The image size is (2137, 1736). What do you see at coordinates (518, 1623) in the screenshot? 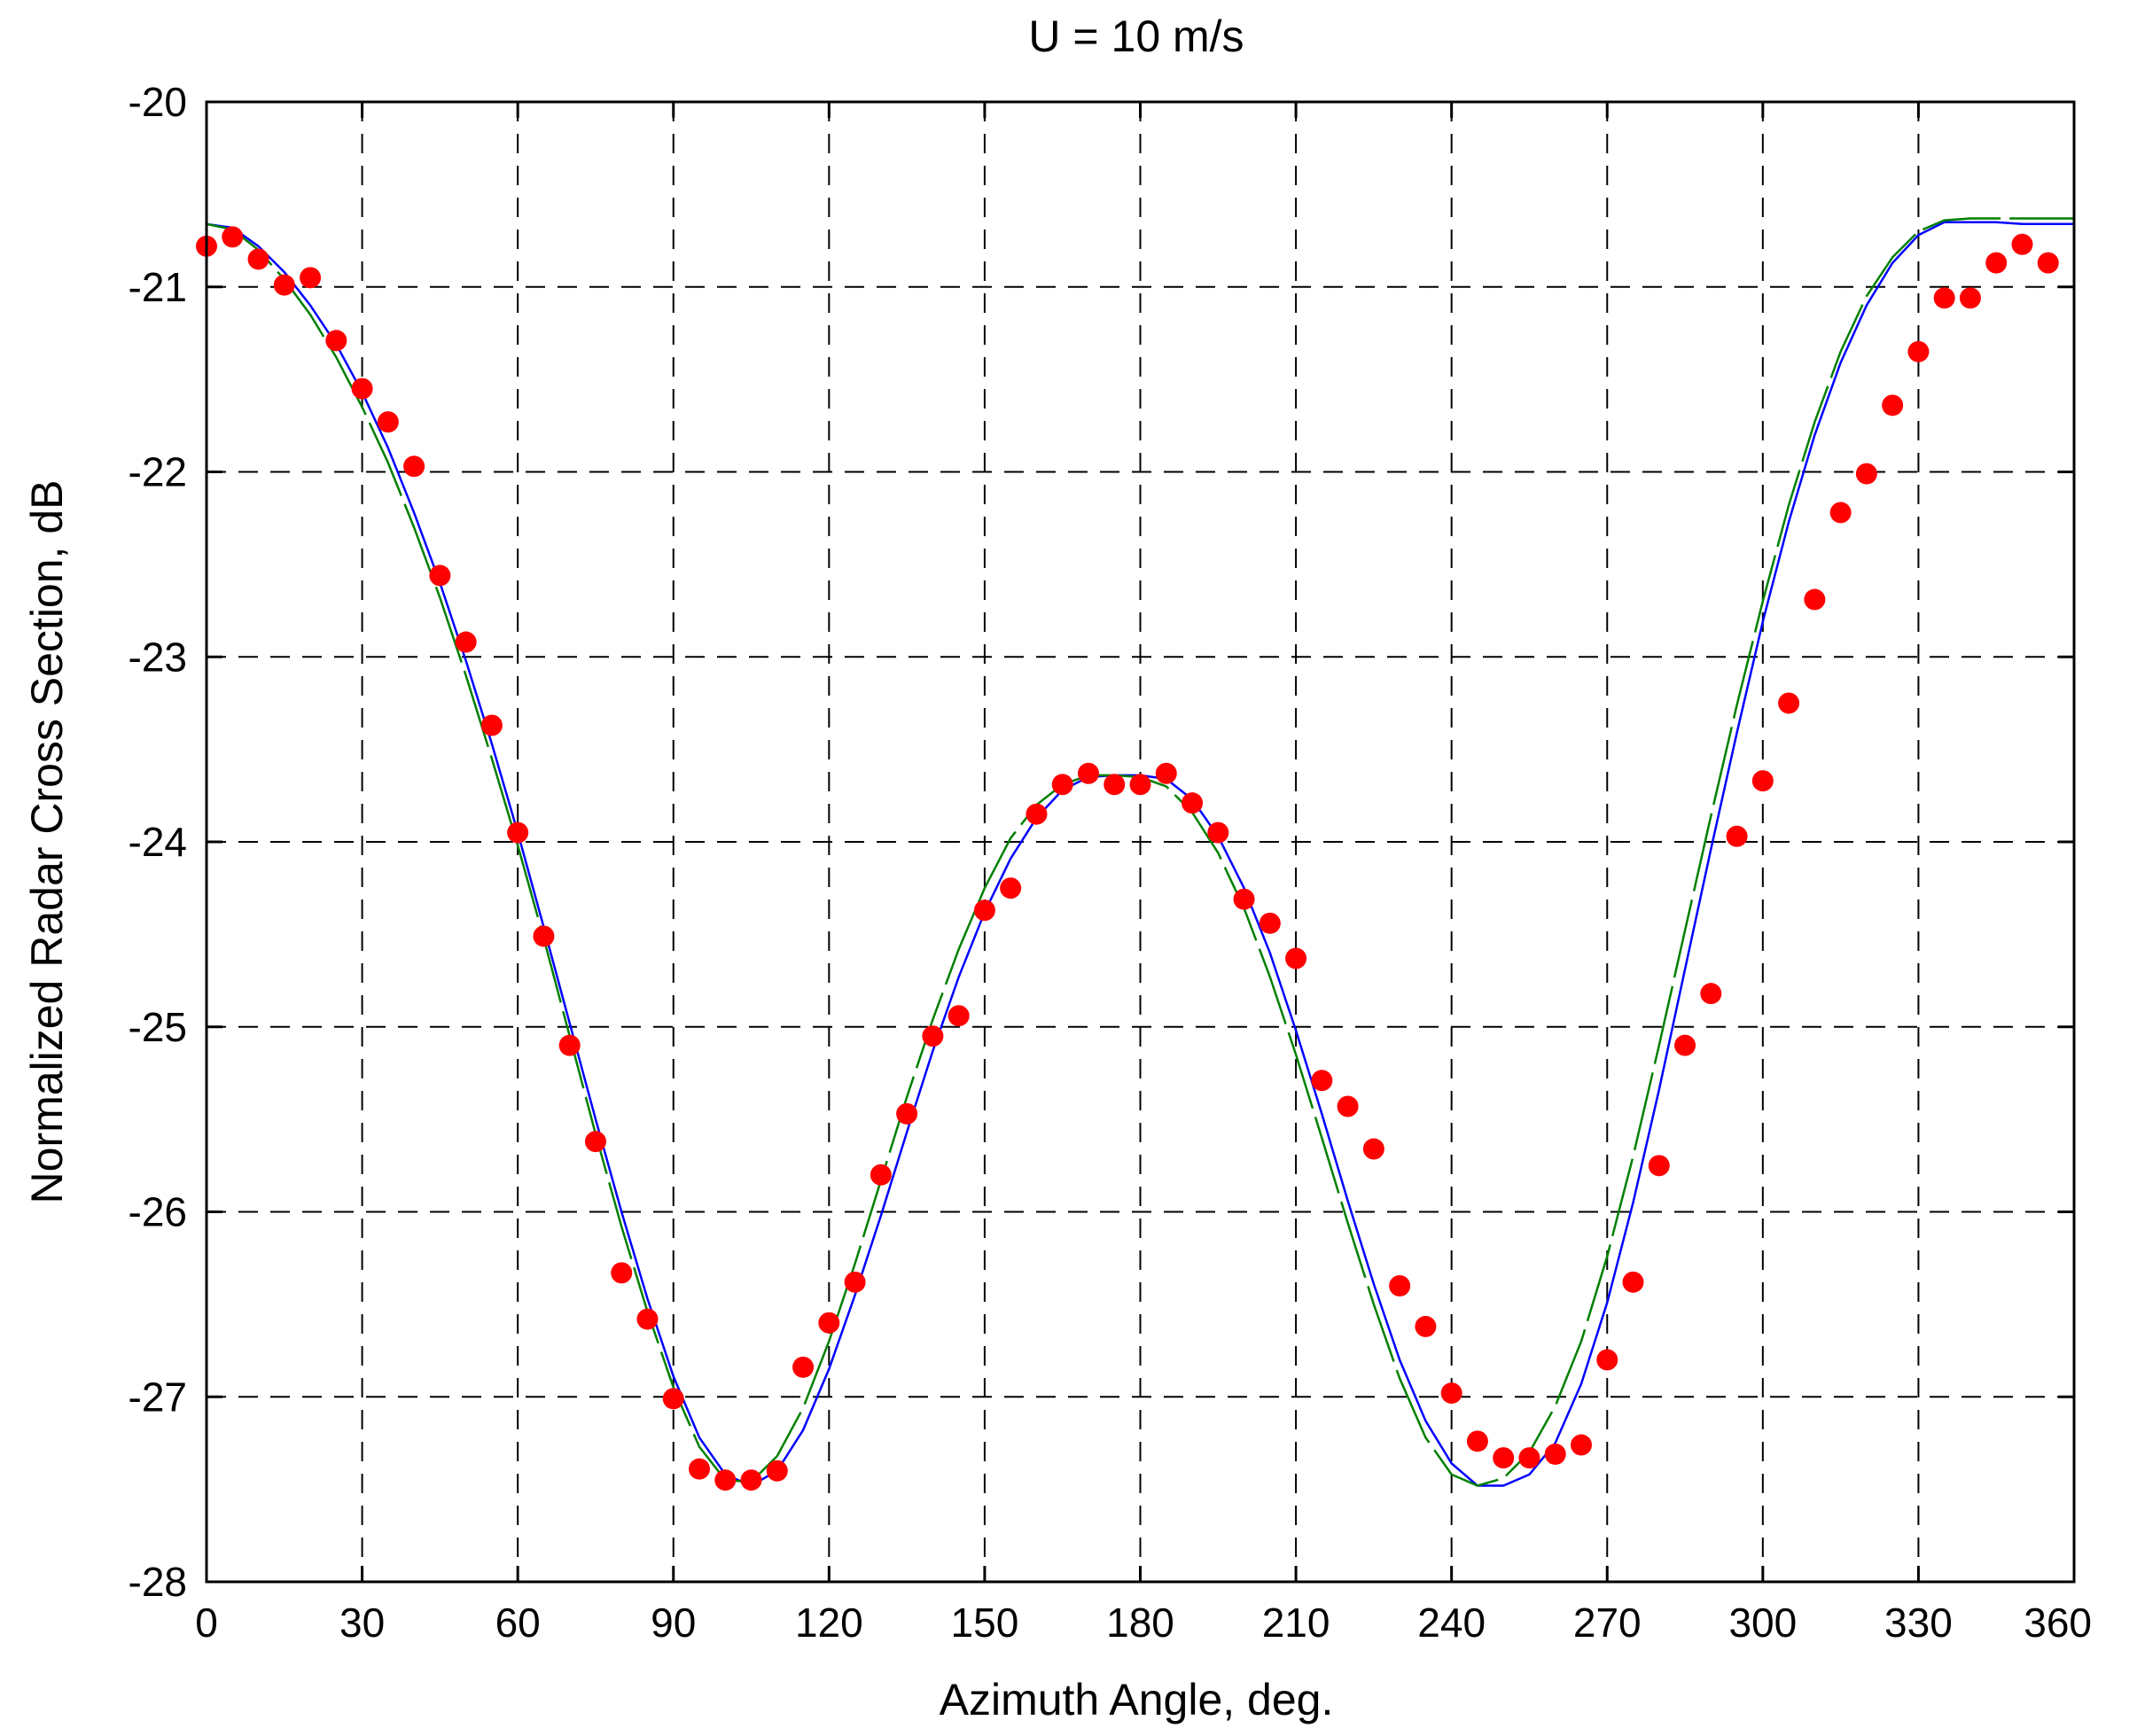
I see `x-tick-label: 60` at bounding box center [518, 1623].